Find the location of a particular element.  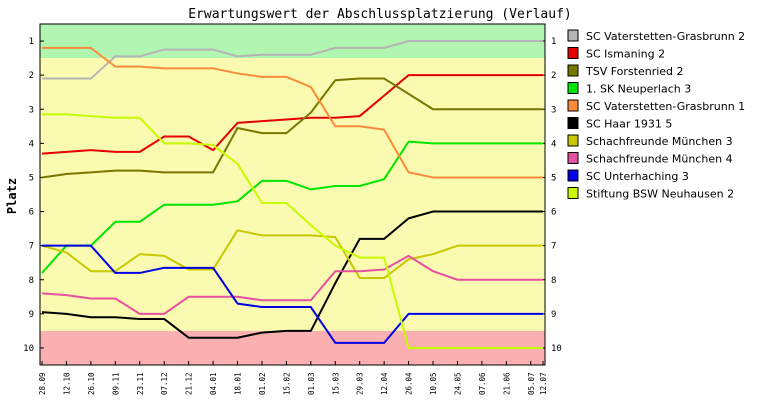

x-tick-label: 12.07 is located at coordinates (543, 383).